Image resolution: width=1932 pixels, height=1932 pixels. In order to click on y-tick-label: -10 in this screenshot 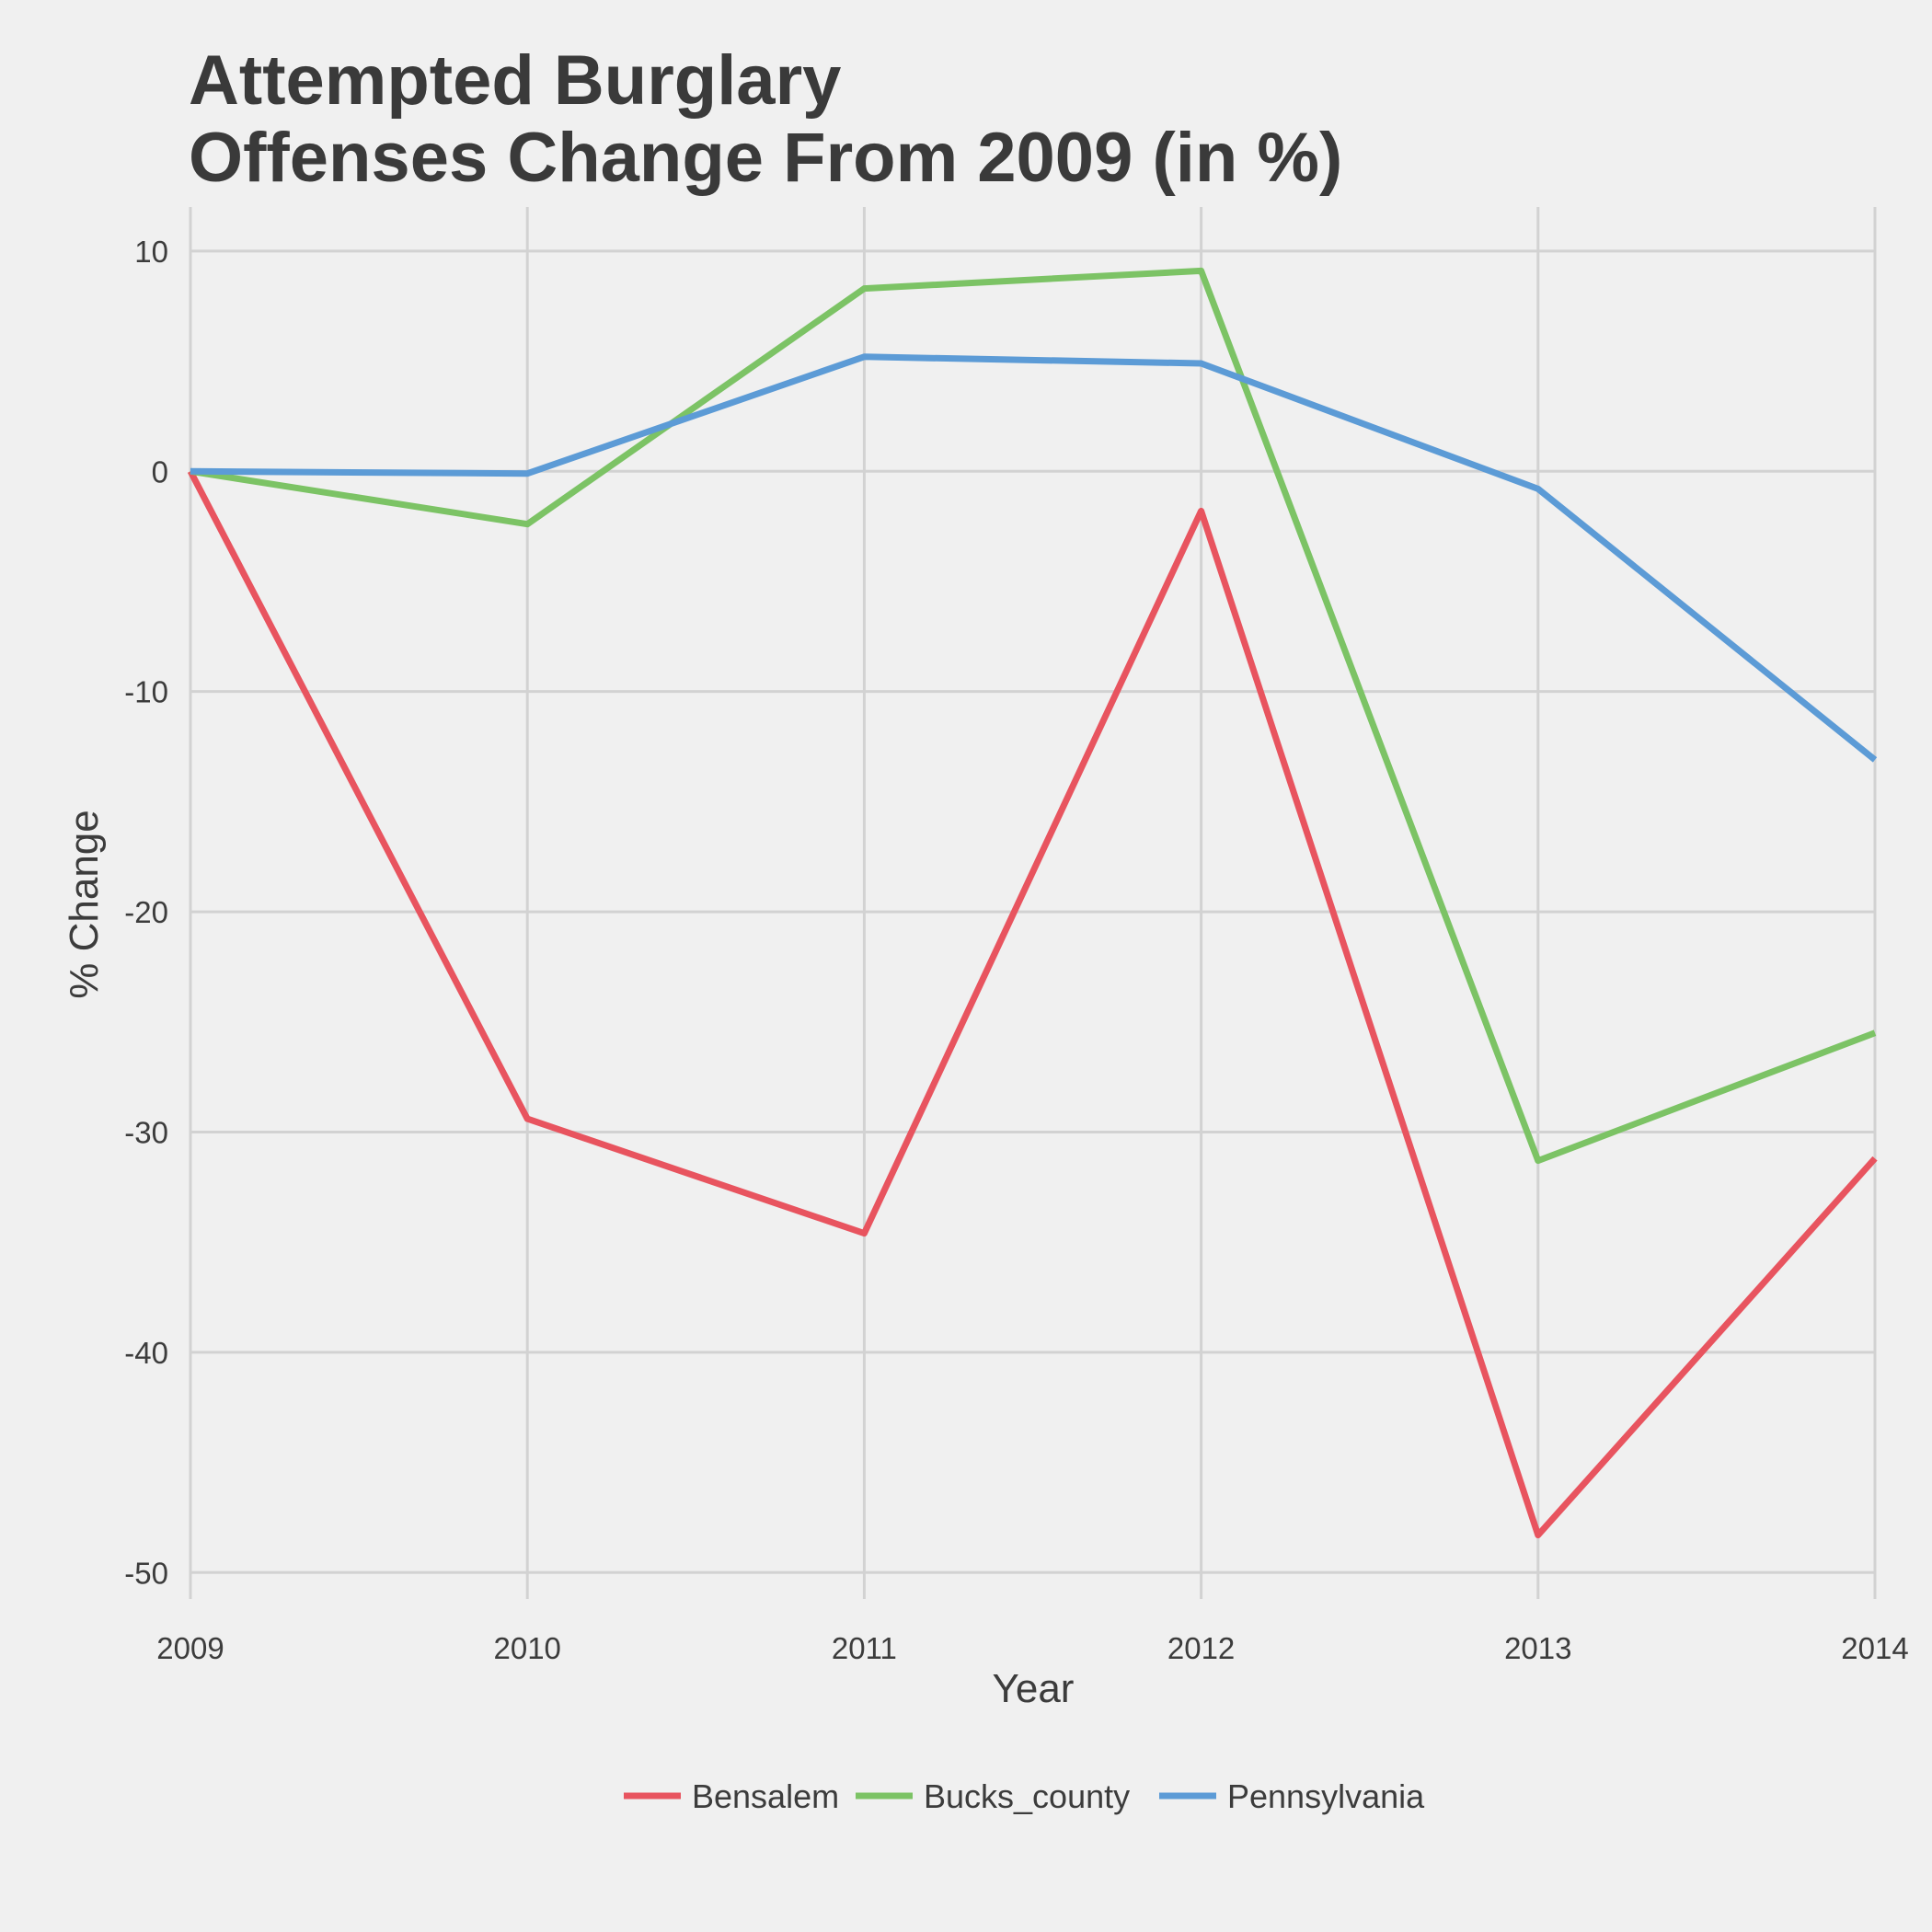, I will do `click(146, 692)`.